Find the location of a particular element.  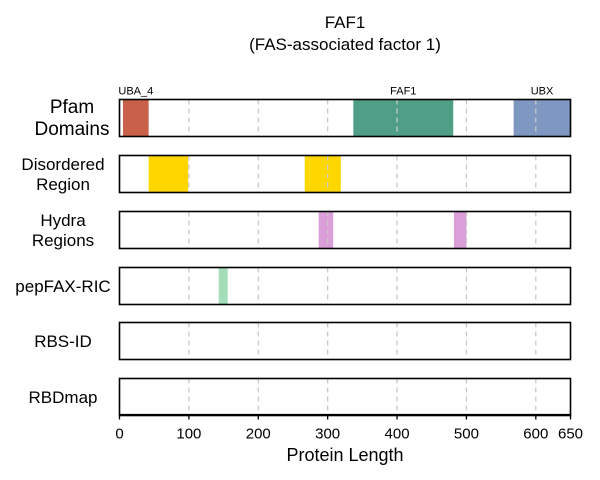

track-label-hydra-regions: Hydra Regions is located at coordinates (63, 230).